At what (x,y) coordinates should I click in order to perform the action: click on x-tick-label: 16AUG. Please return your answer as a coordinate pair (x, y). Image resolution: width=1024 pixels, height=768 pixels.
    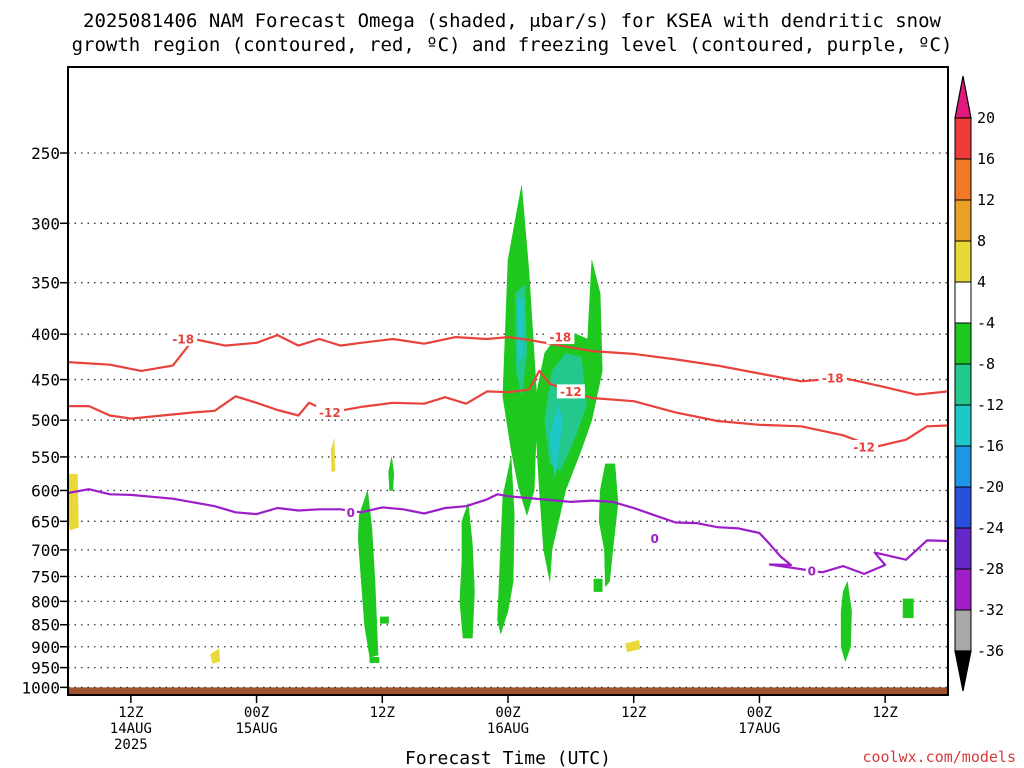
    Looking at the image, I should click on (508, 729).